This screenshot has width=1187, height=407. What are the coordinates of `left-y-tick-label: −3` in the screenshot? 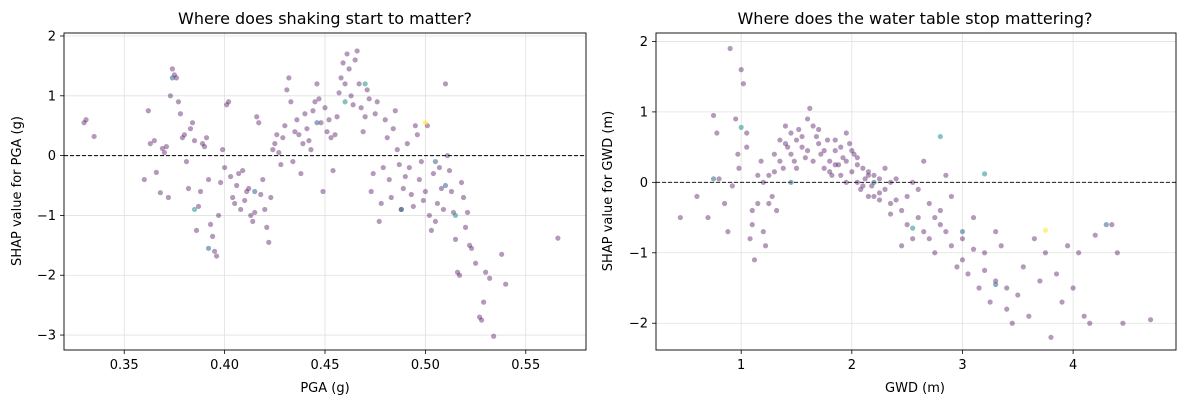 It's located at (46, 336).